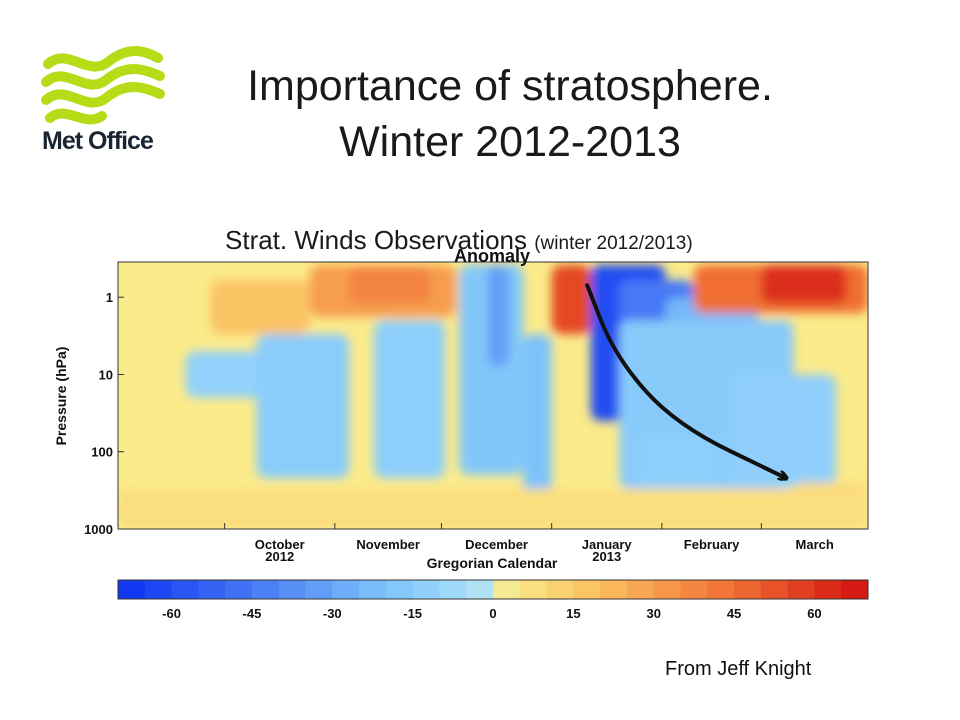  Describe the element at coordinates (492, 563) in the screenshot. I see `x-axis-label: Gregorian Calendar` at that location.